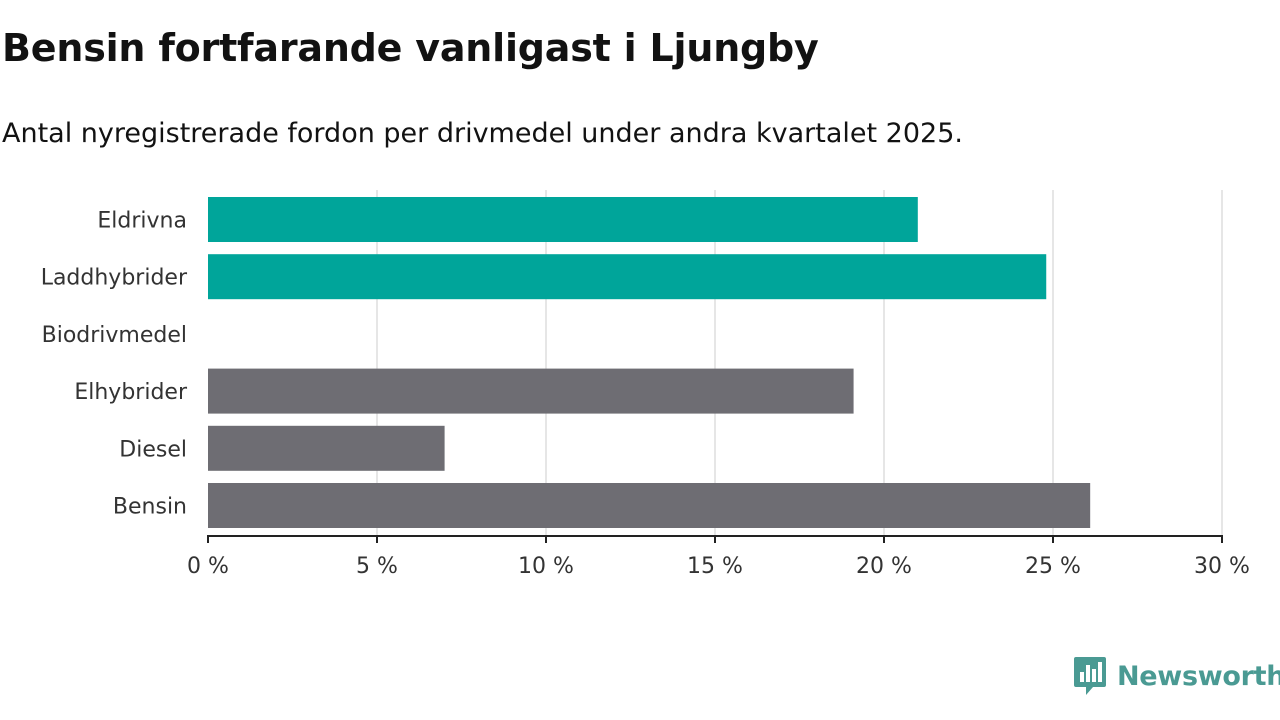 Image resolution: width=1280 pixels, height=720 pixels. What do you see at coordinates (153, 449) in the screenshot?
I see `category-label: Diesel` at bounding box center [153, 449].